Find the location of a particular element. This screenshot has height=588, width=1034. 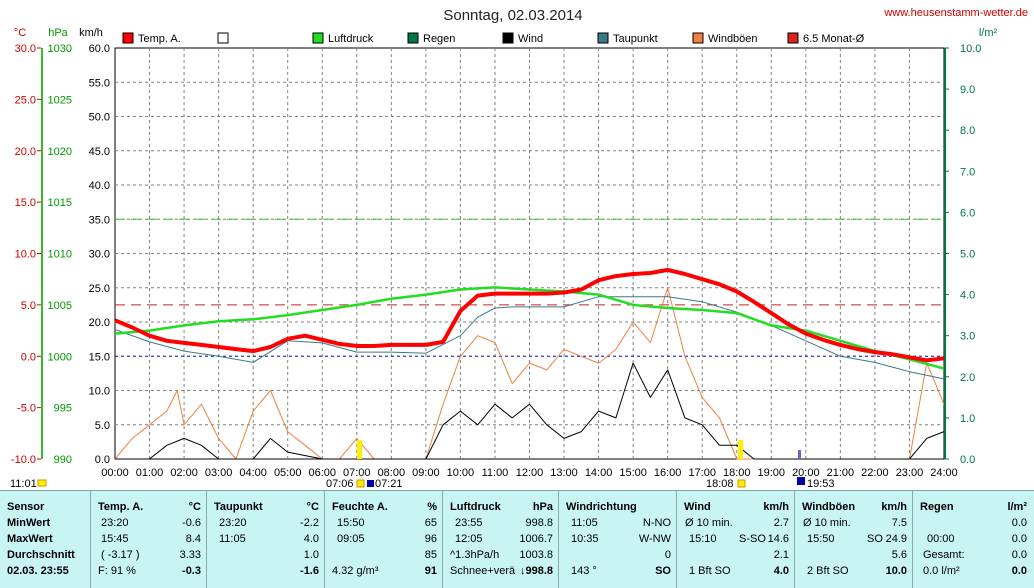

hum-unit-cell: % is located at coordinates (432, 507).